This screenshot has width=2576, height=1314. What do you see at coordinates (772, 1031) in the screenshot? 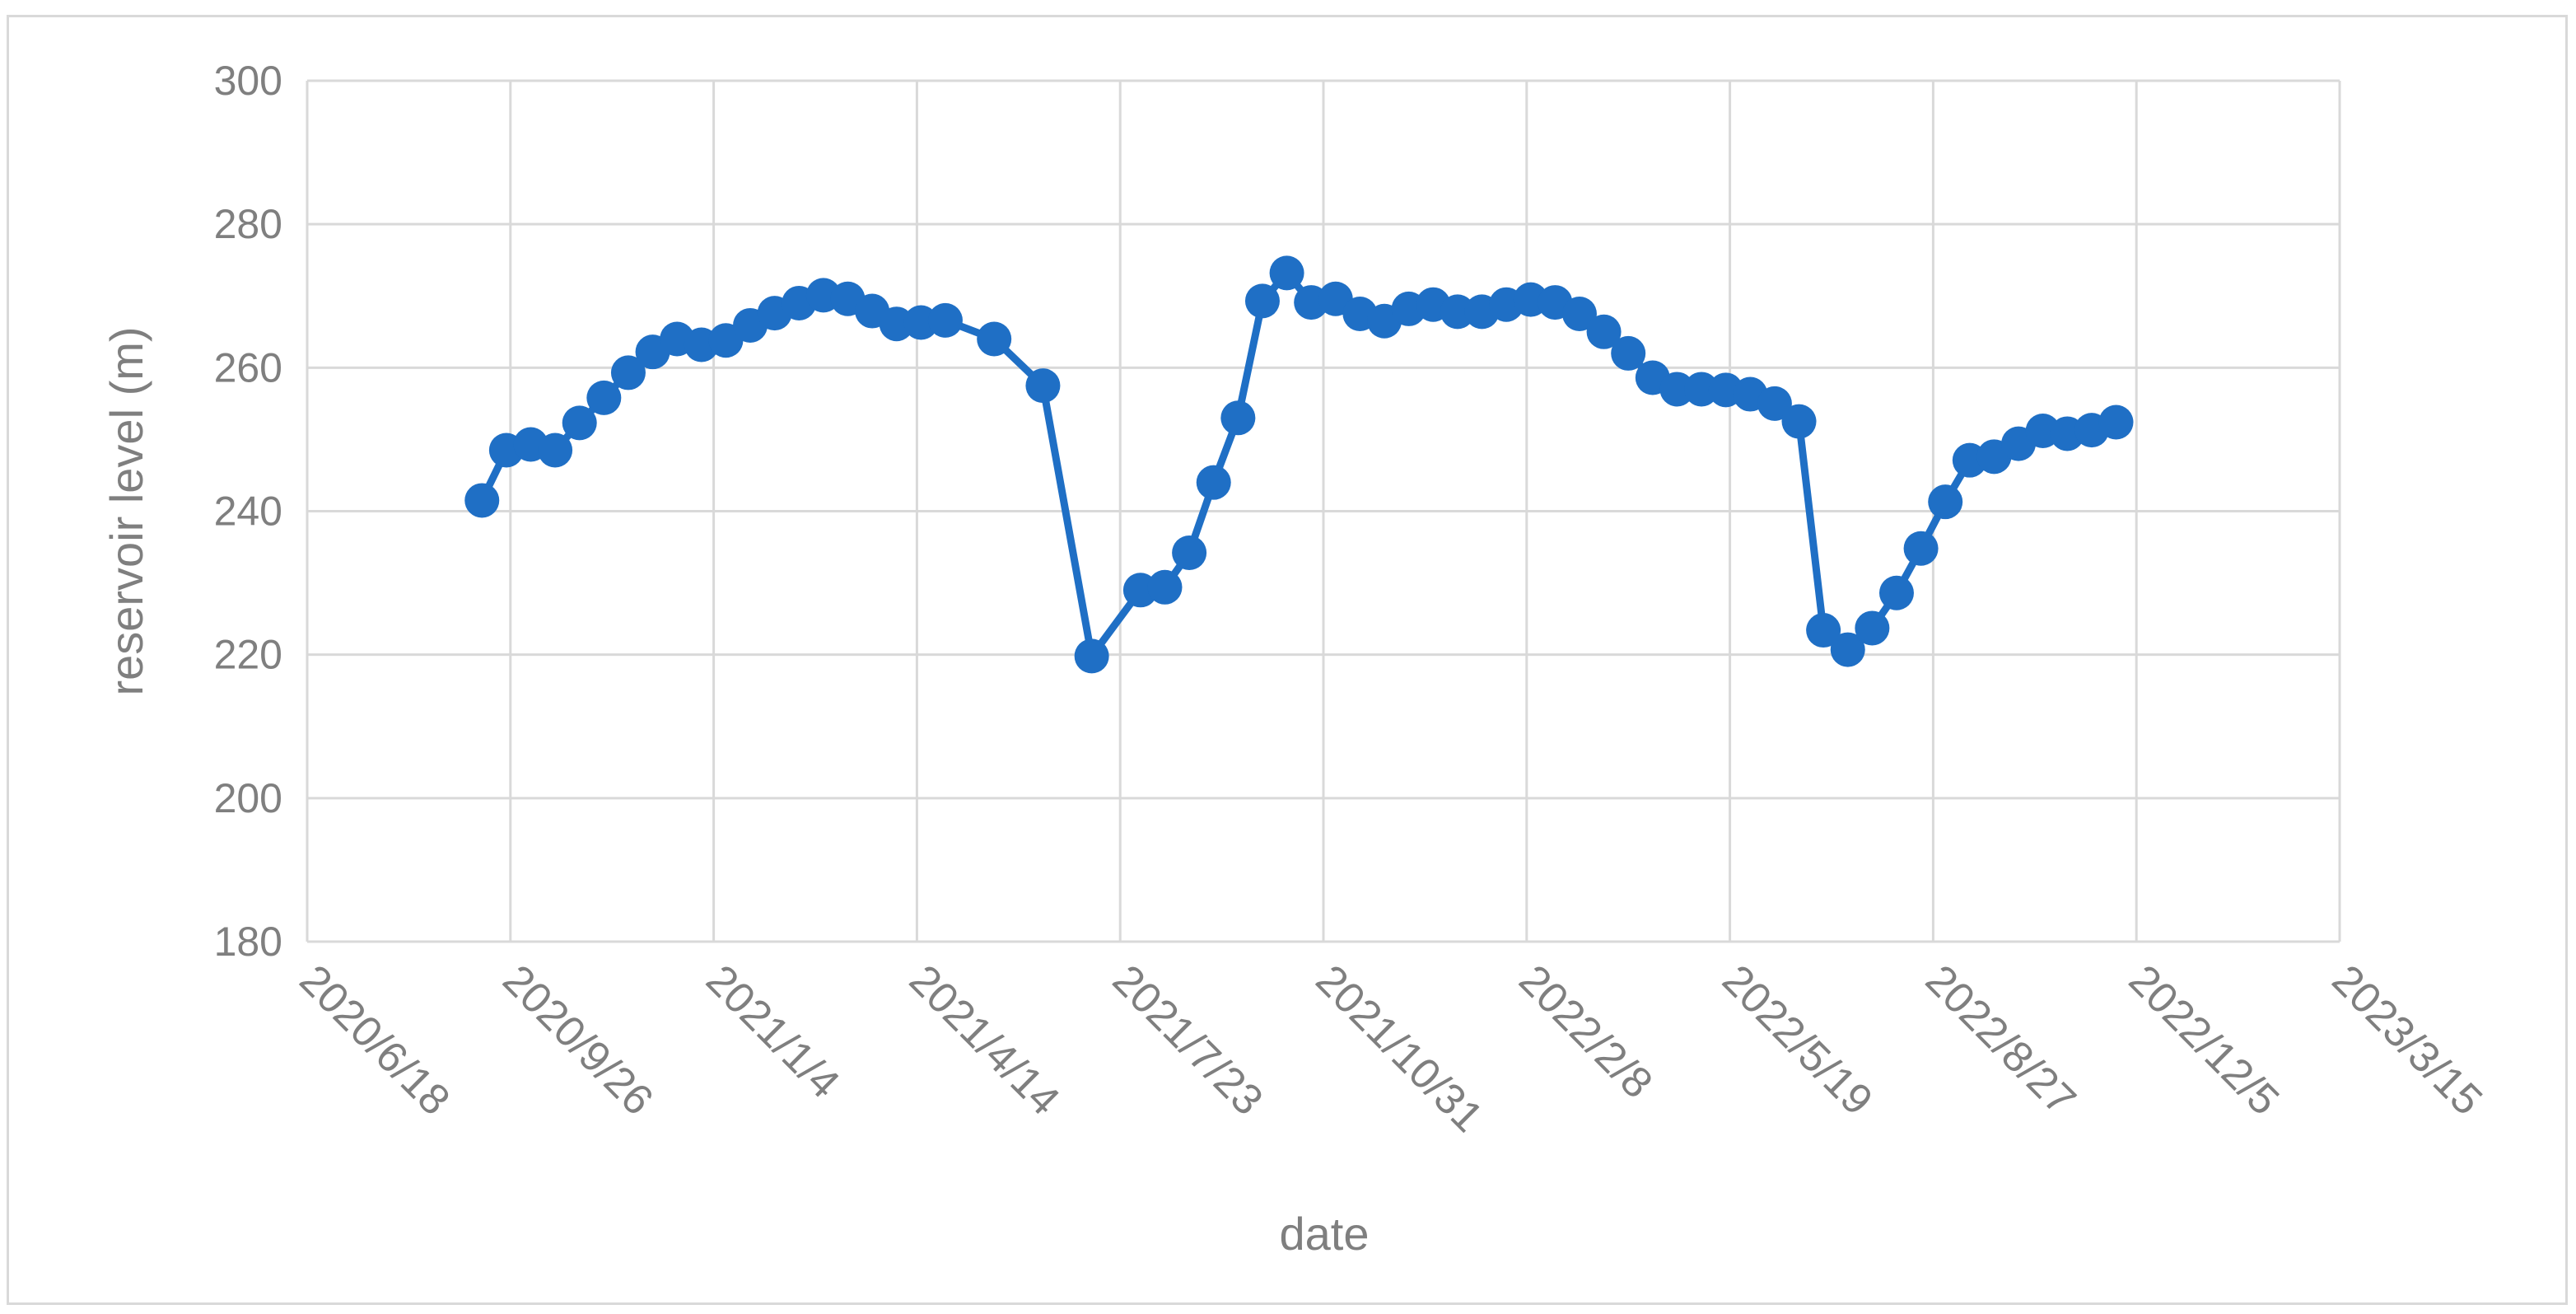
I see `x-tick-label: 2021/1/4` at bounding box center [772, 1031].